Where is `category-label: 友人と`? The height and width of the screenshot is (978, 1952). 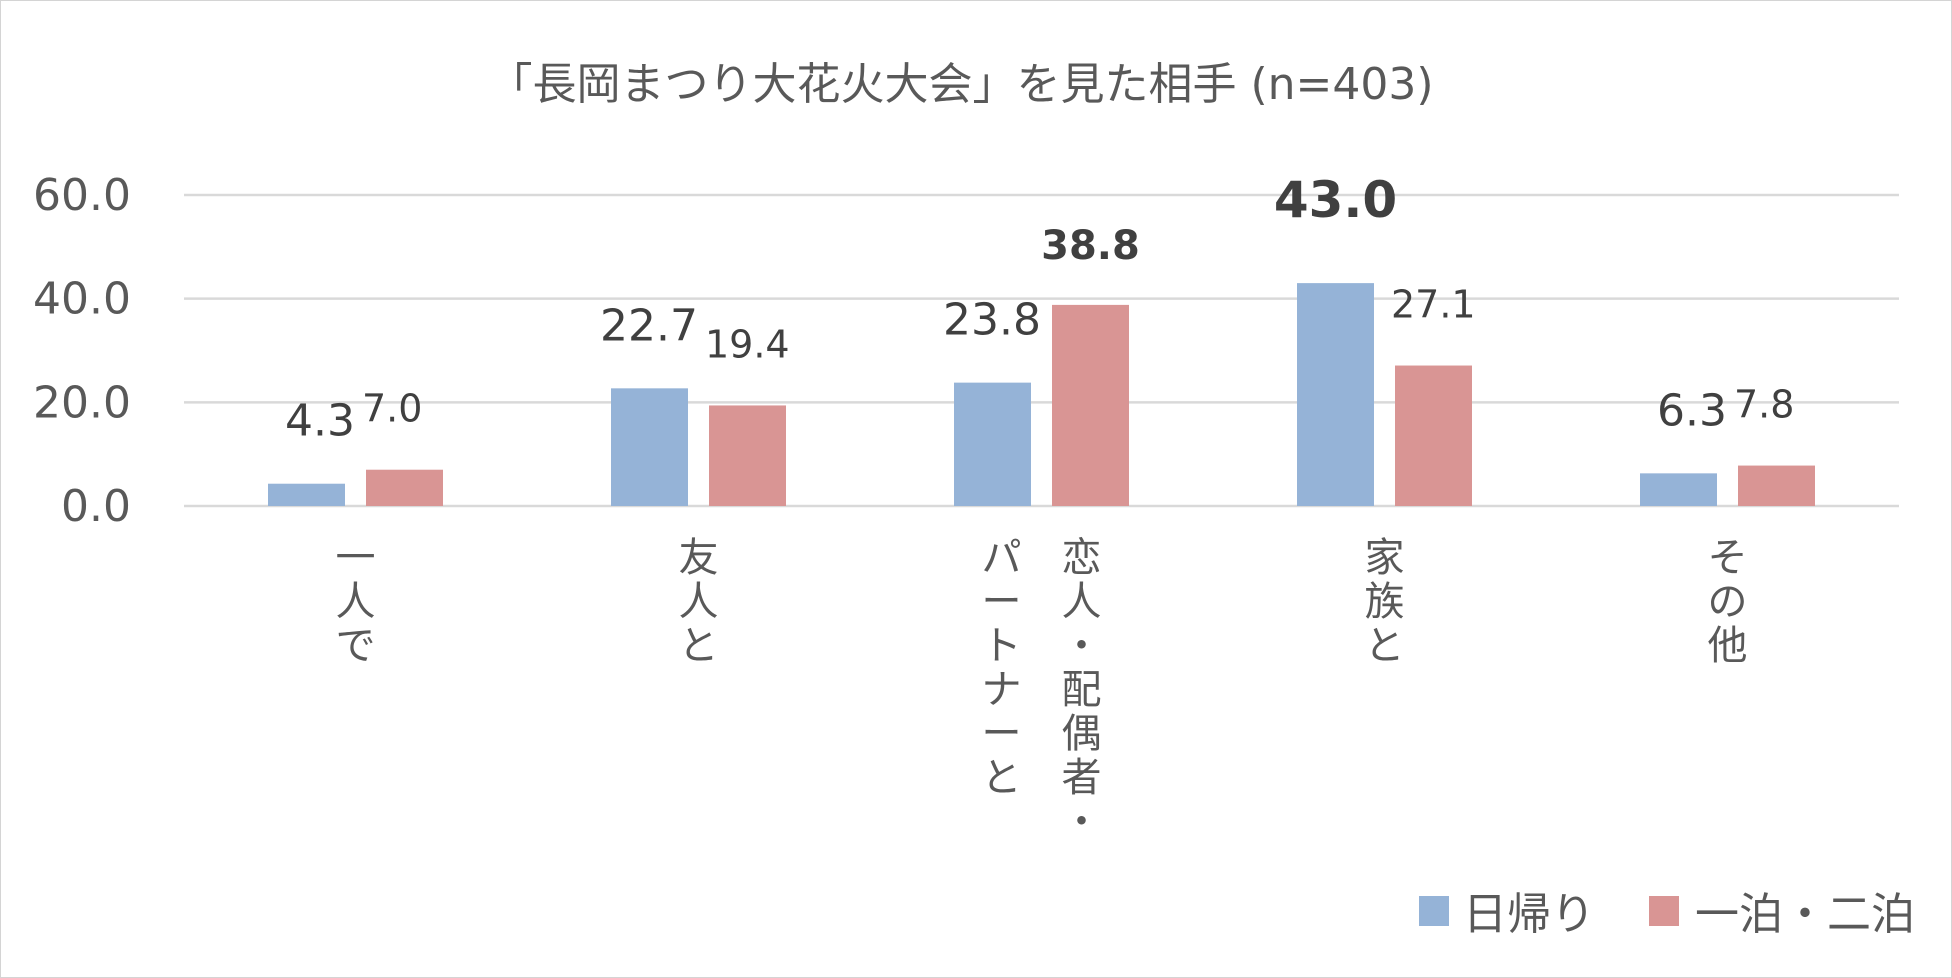
category-label: 友人と is located at coordinates (699, 602).